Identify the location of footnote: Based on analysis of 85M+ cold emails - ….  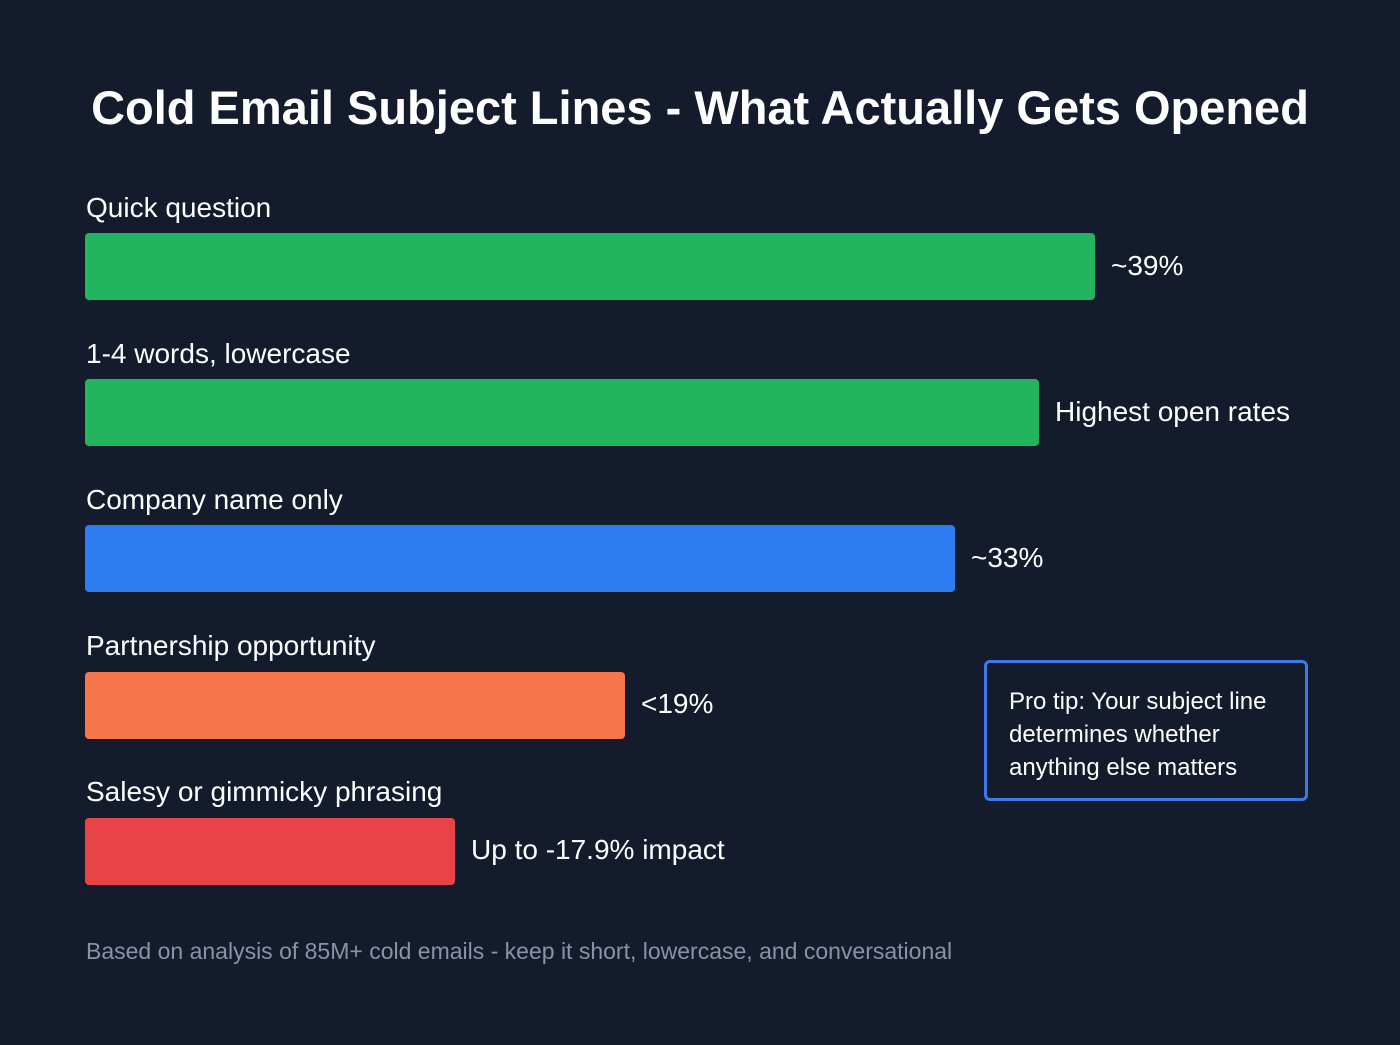
(519, 951).